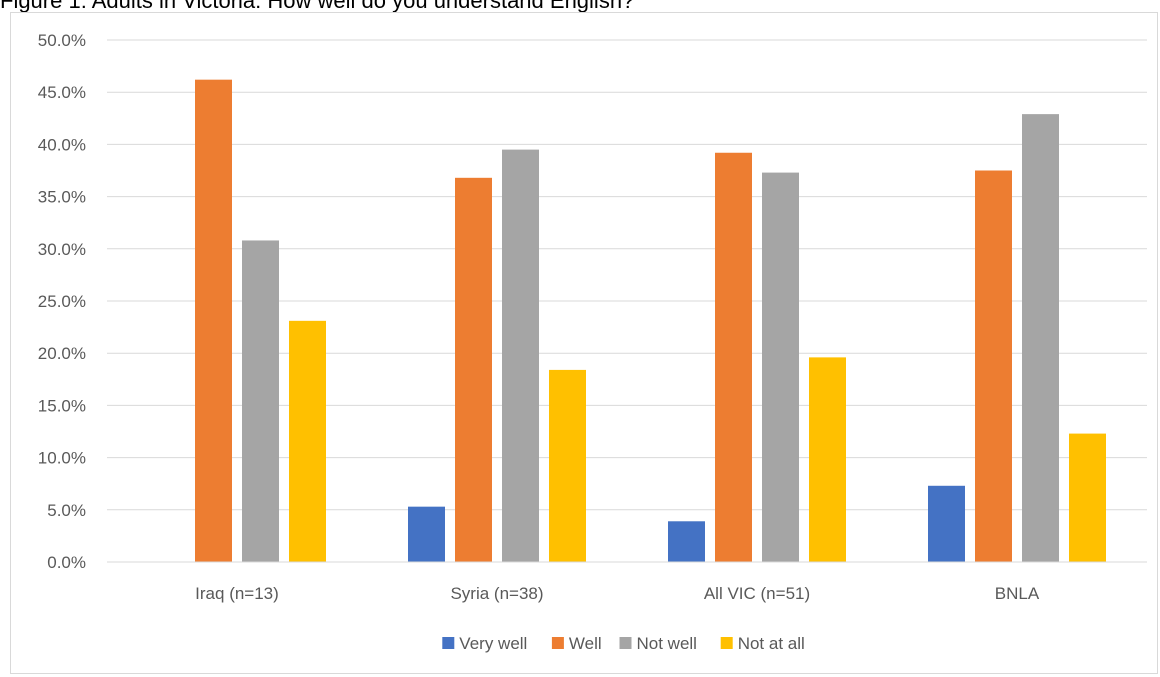 The height and width of the screenshot is (677, 1160). I want to click on y-tick-label: 15.0%, so click(62, 405).